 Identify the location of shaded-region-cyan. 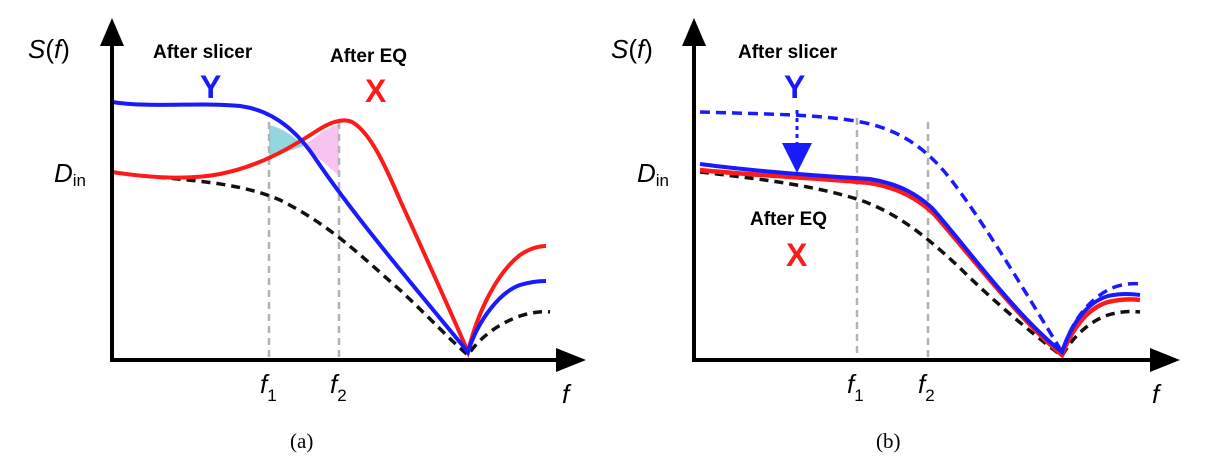
(286, 141).